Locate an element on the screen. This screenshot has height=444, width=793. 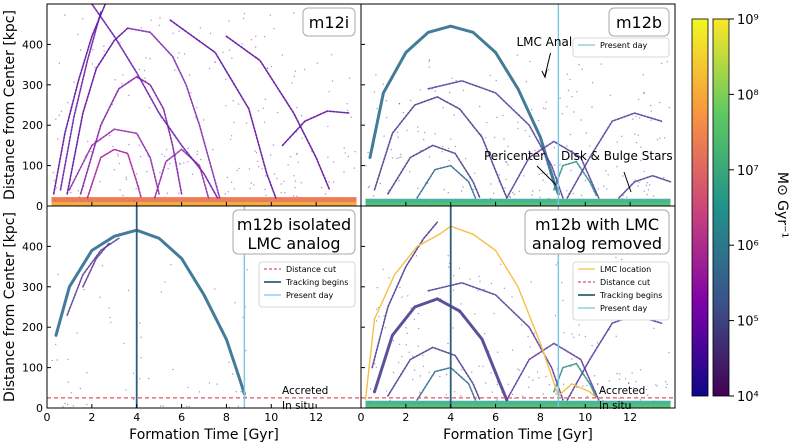
label-accreted: Accreted is located at coordinates (622, 391).